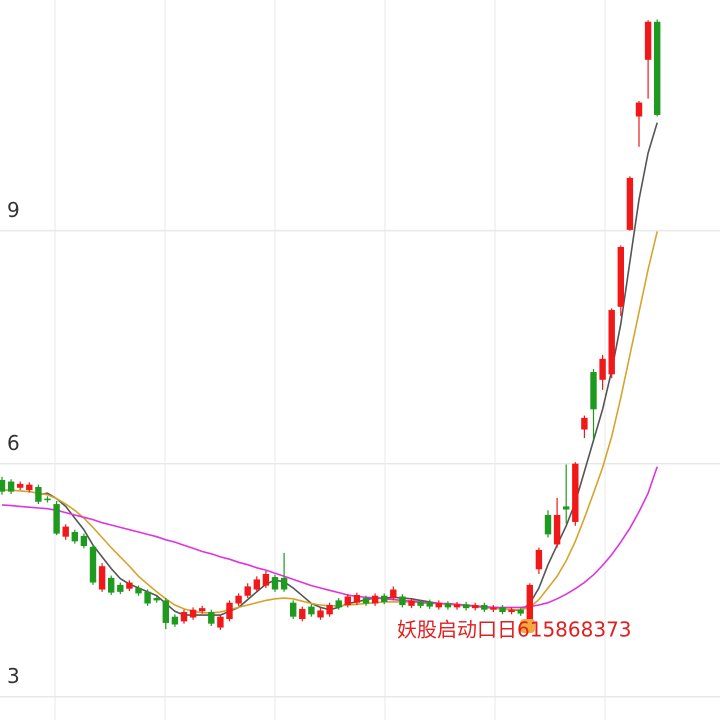 This screenshot has width=720, height=720. I want to click on annotation: 妖股启动口日615868373, so click(514, 630).